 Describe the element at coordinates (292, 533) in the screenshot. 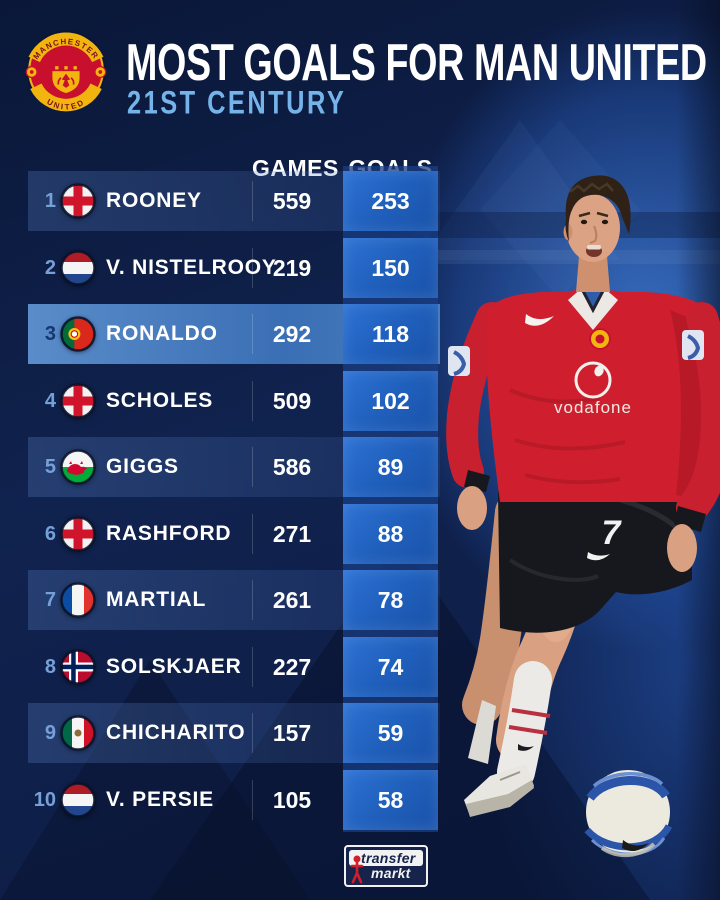

I see `games-value: 271` at that location.